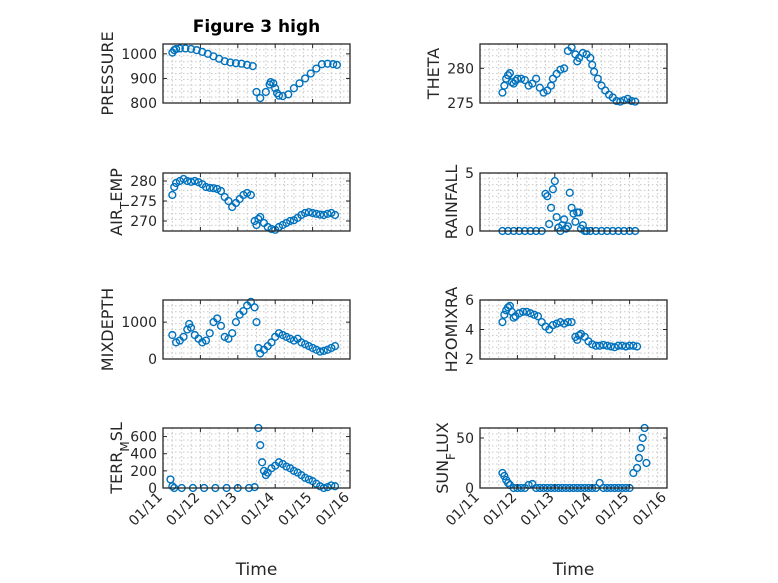  I want to click on x-tick-label: 01/11, so click(146, 510).